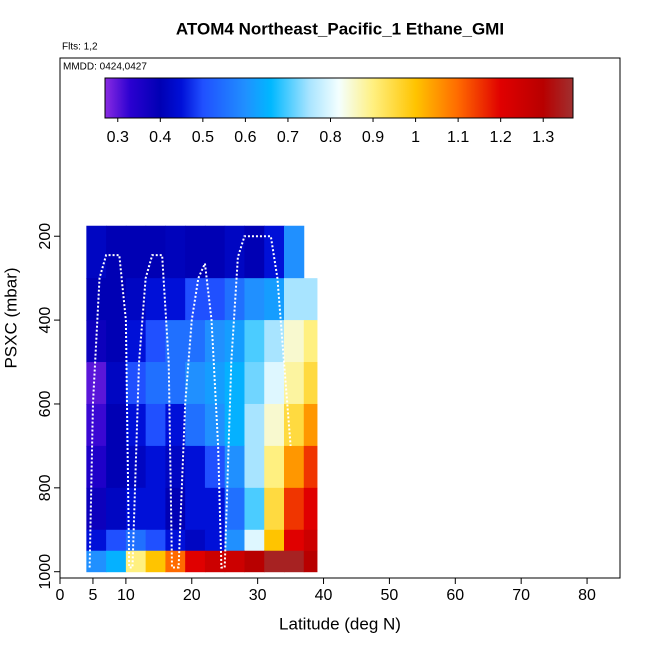 This screenshot has width=650, height=655. I want to click on x-tick-label: 60, so click(455, 595).